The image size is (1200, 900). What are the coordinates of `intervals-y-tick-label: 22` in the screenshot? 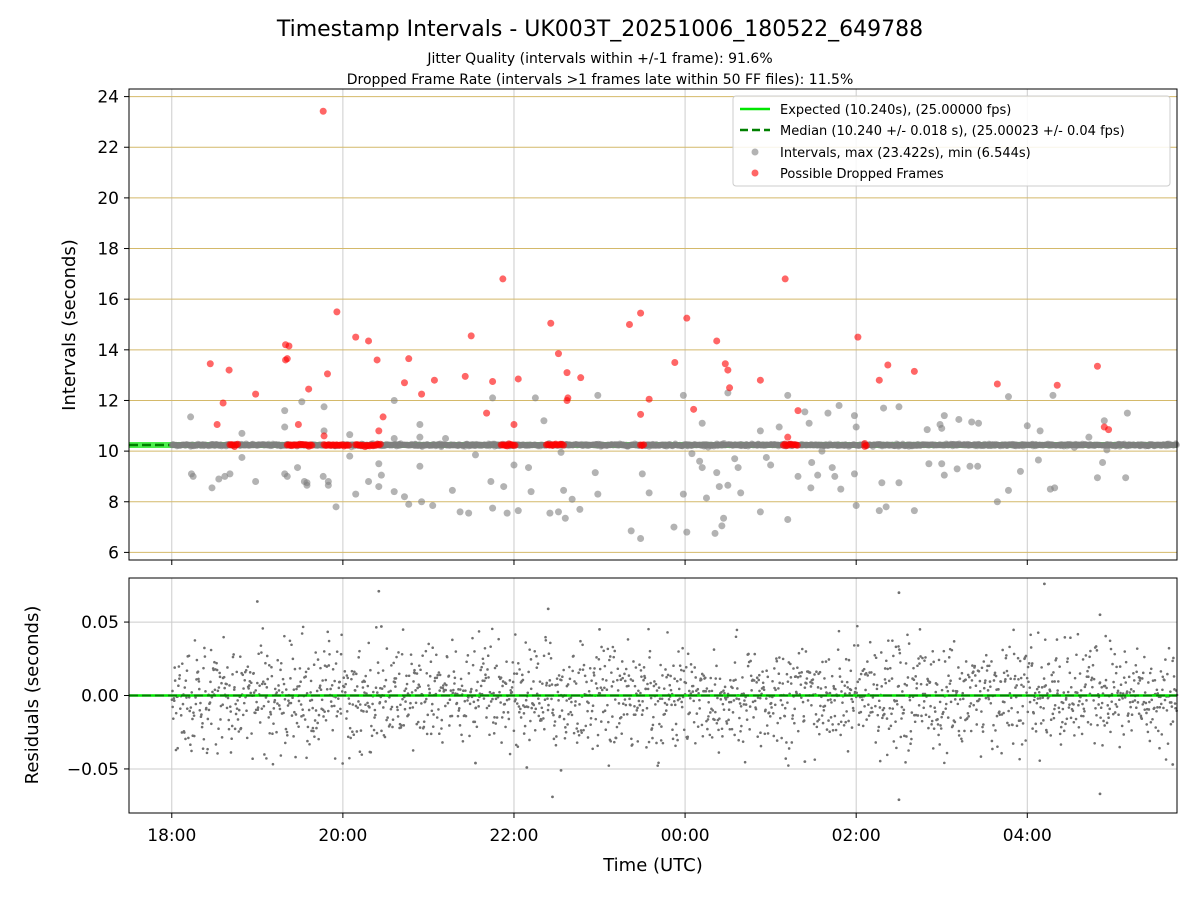 It's located at (108, 148).